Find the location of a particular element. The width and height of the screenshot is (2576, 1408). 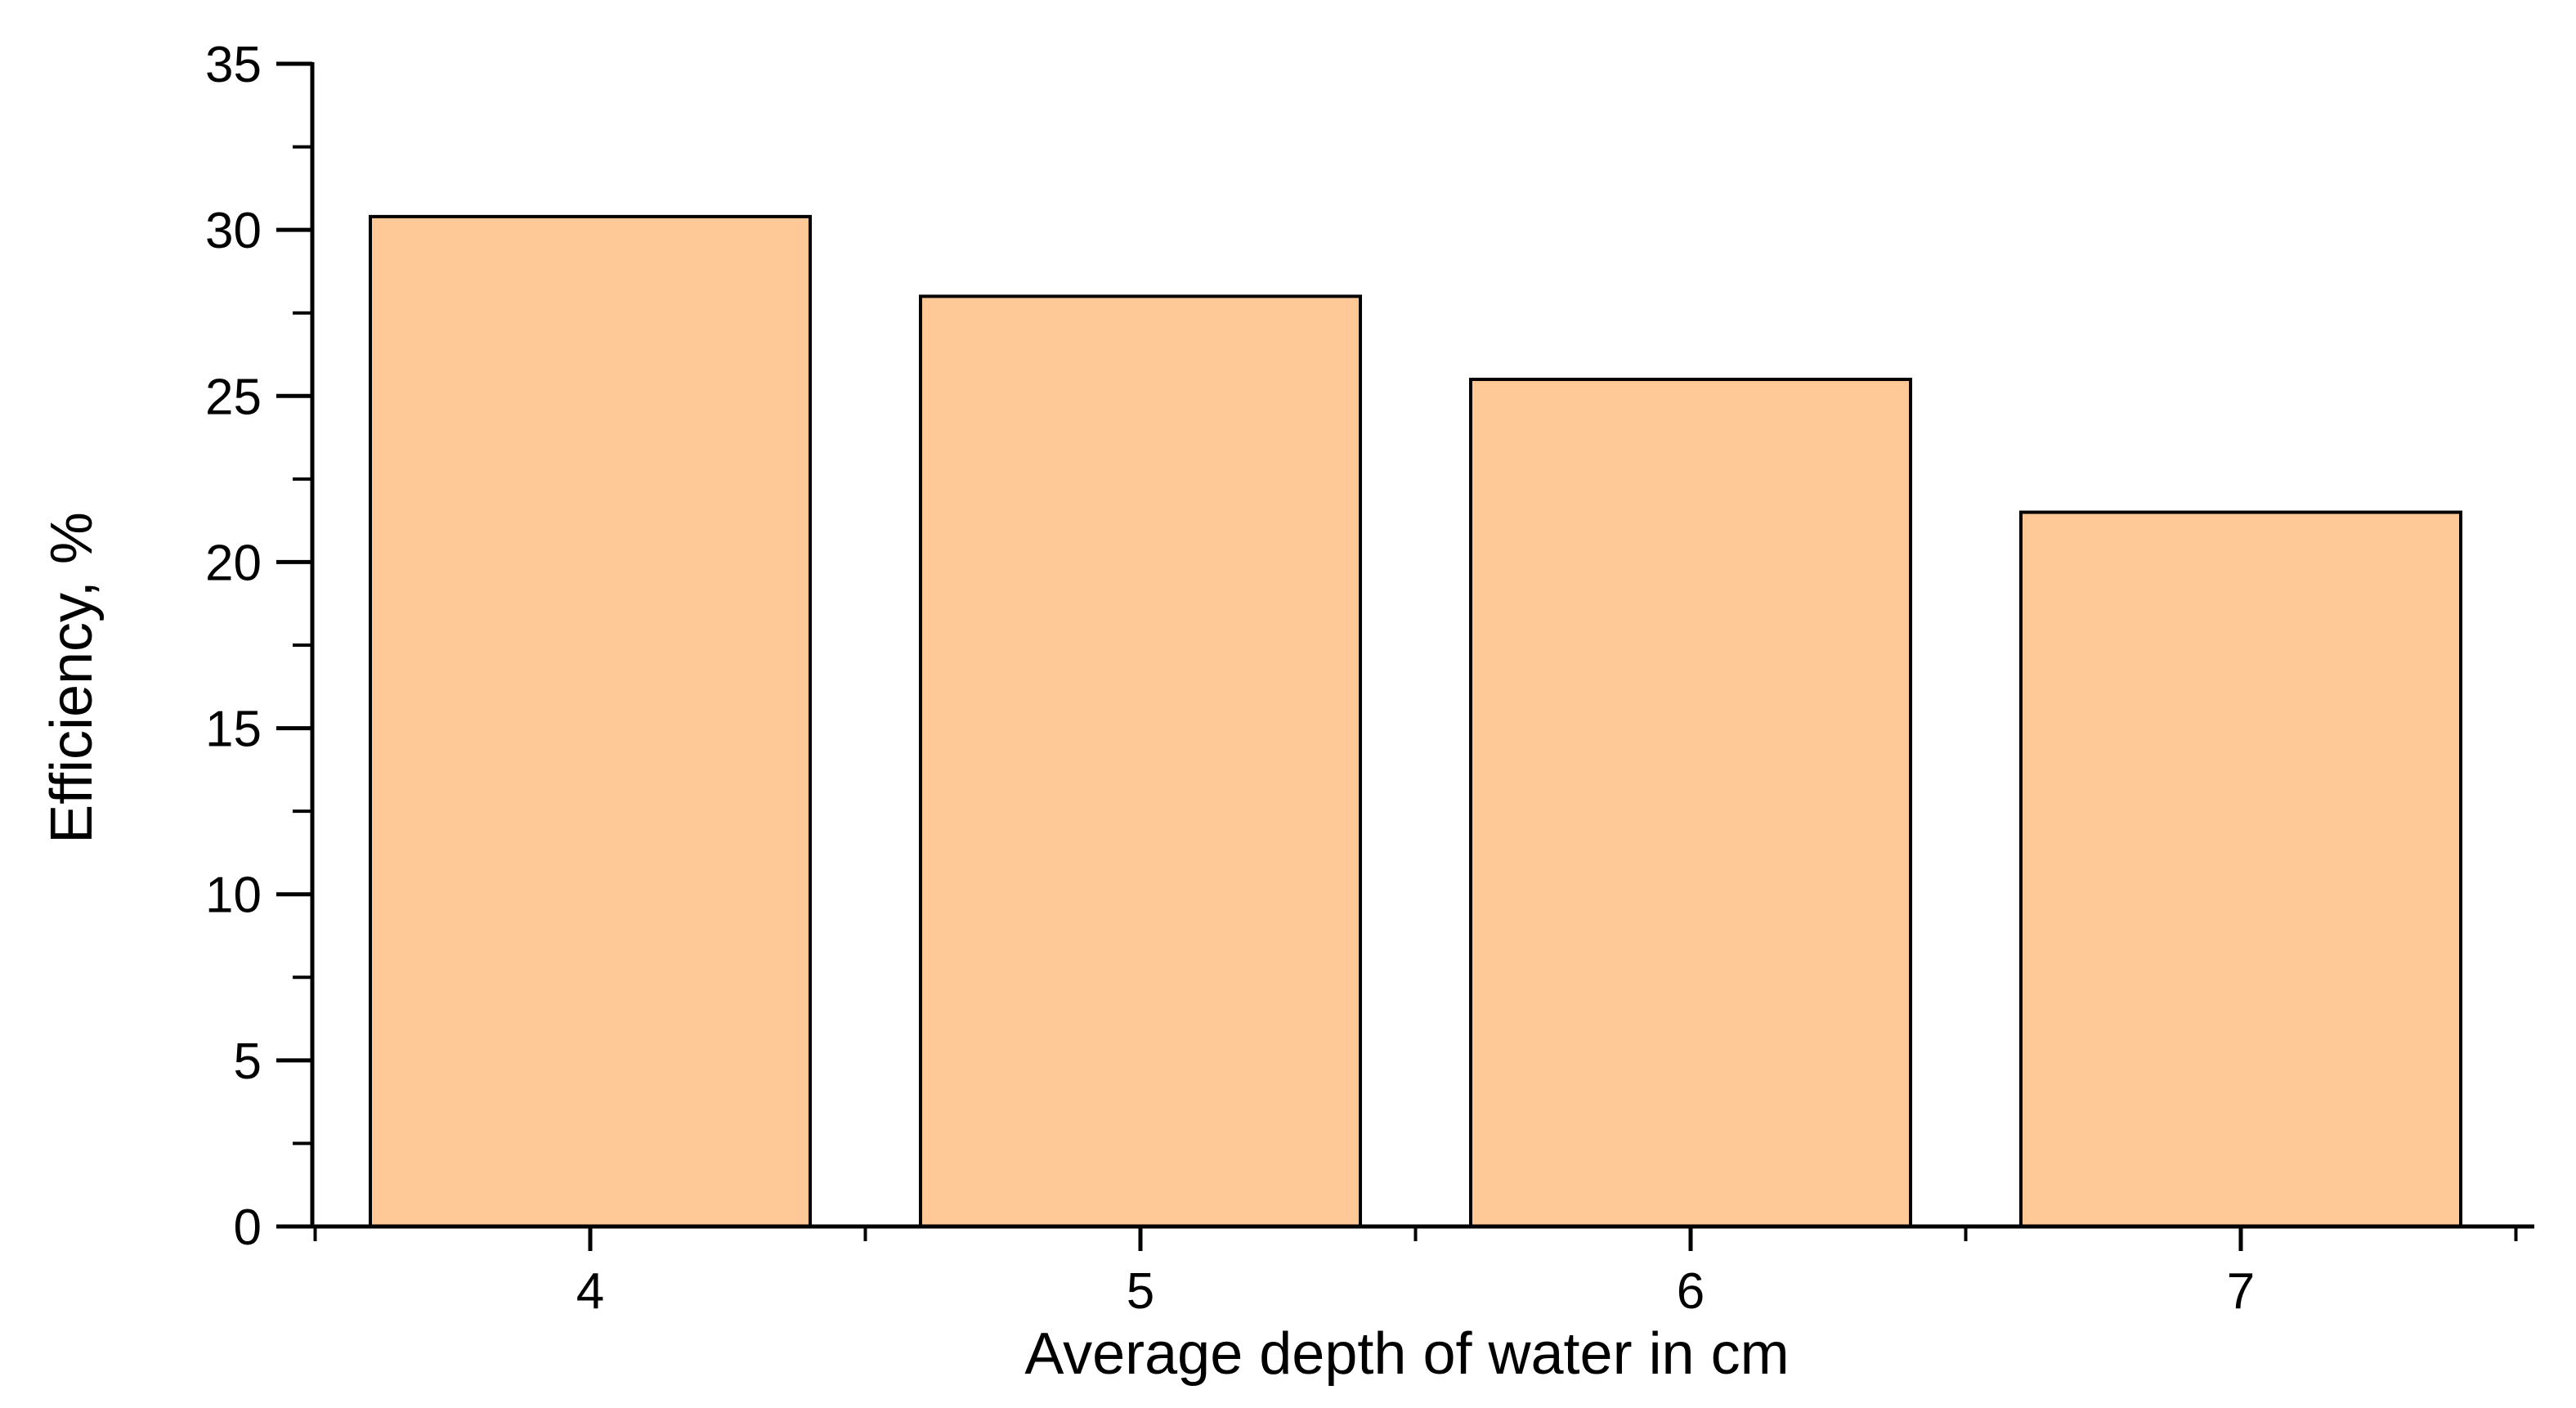

y-tick-label: 5 is located at coordinates (248, 1062).